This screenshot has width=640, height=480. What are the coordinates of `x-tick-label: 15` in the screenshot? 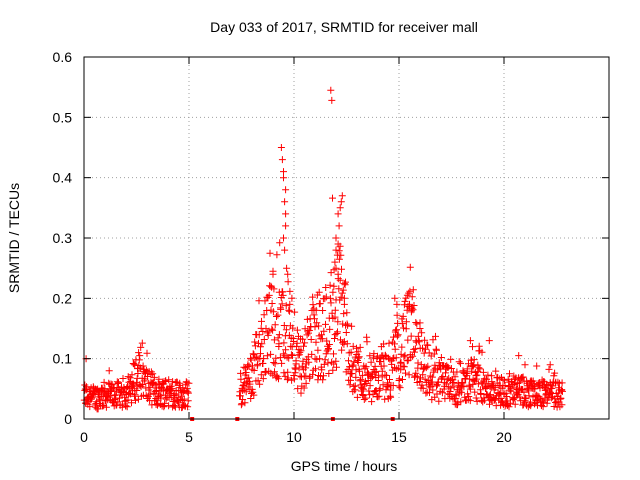 It's located at (399, 437).